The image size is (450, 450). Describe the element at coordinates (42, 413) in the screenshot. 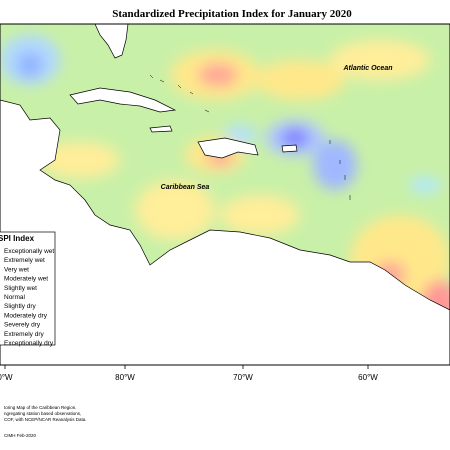

I see `note: ngregating station based observations,` at that location.